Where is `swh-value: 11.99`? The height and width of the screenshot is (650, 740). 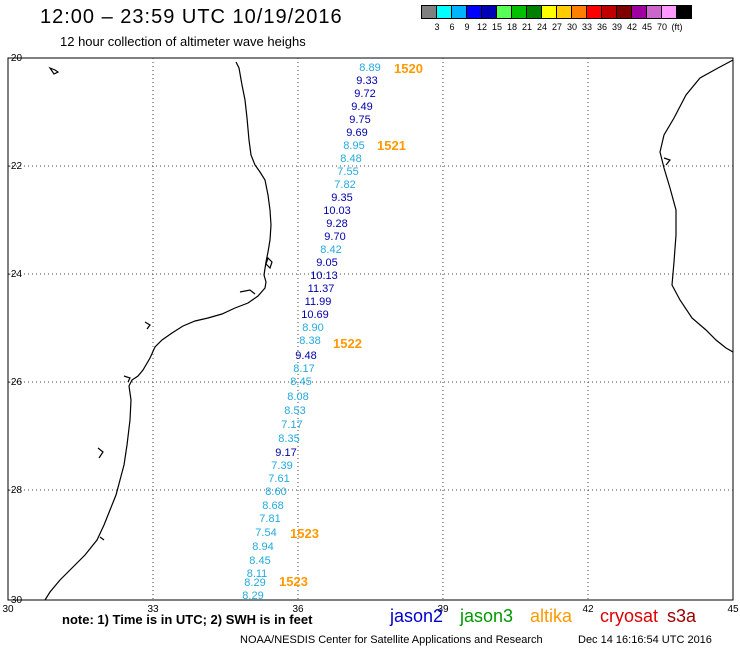 swh-value: 11.99 is located at coordinates (318, 302).